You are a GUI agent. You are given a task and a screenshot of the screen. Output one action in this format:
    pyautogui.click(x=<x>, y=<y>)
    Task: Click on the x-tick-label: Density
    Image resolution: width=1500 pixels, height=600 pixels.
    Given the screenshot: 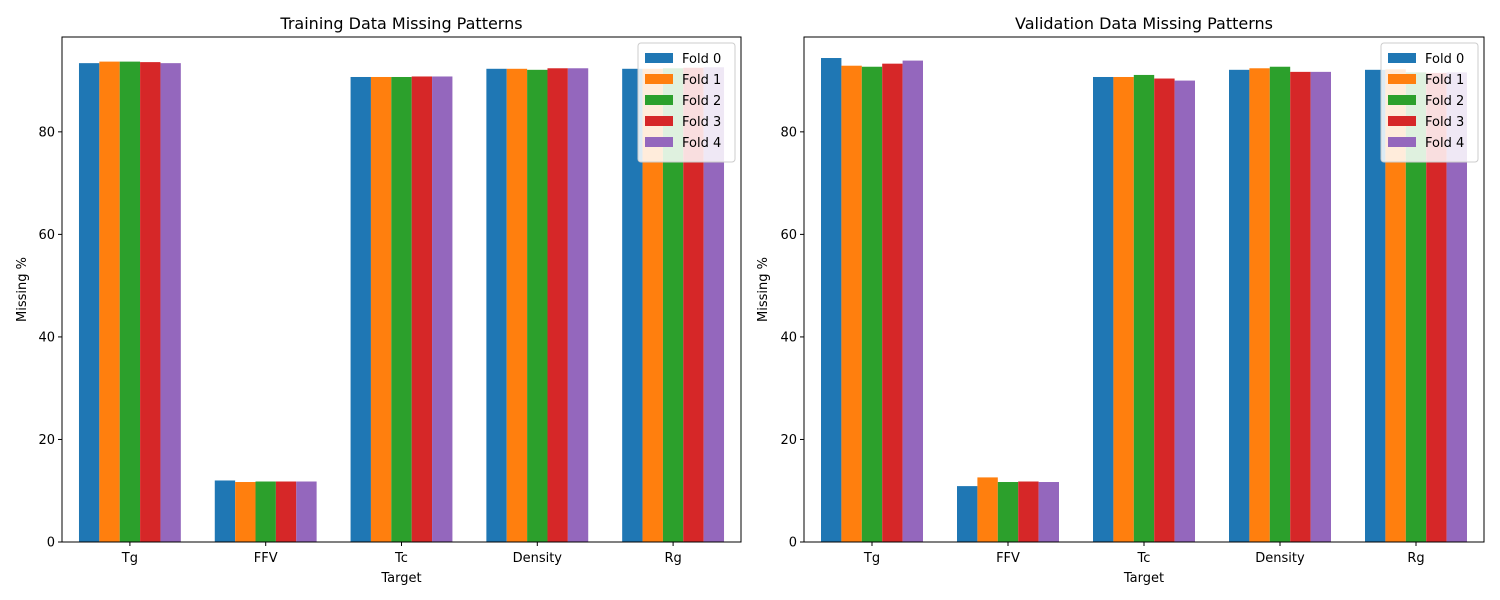 What is the action you would take?
    pyautogui.click(x=1280, y=558)
    